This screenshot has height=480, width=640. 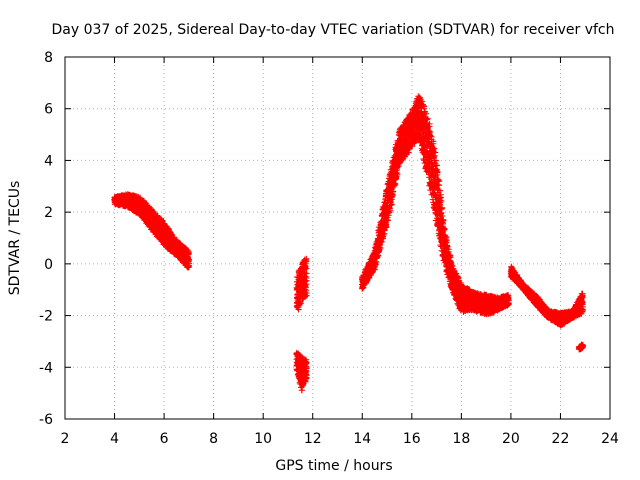 I want to click on y-tick-labels: -6 -4 -2 0 2 4 6 8, so click(x=46, y=239).